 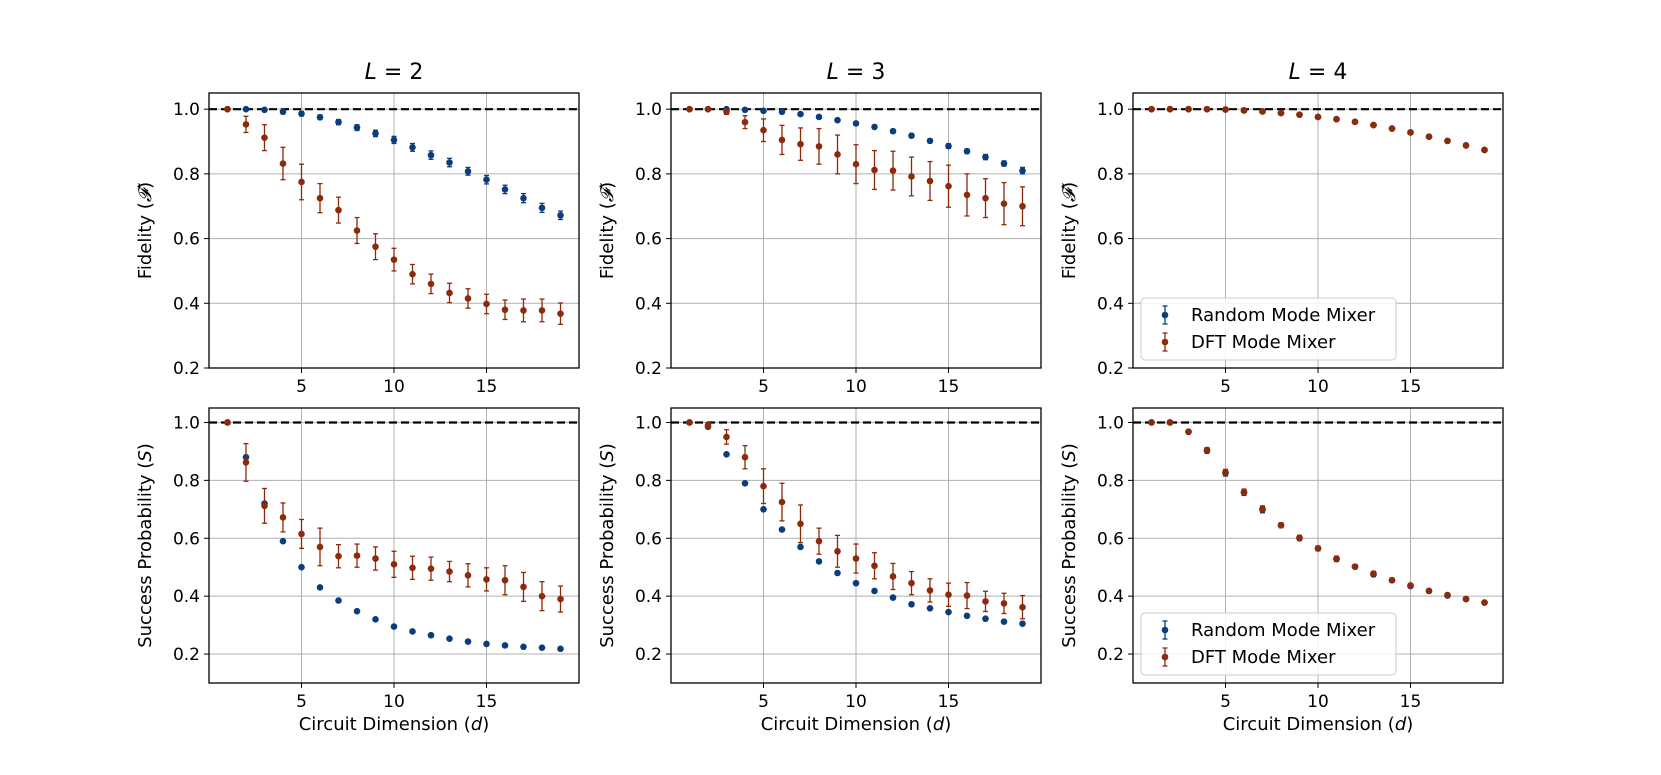 What do you see at coordinates (1165, 630) in the screenshot?
I see `legend-marker-dot` at bounding box center [1165, 630].